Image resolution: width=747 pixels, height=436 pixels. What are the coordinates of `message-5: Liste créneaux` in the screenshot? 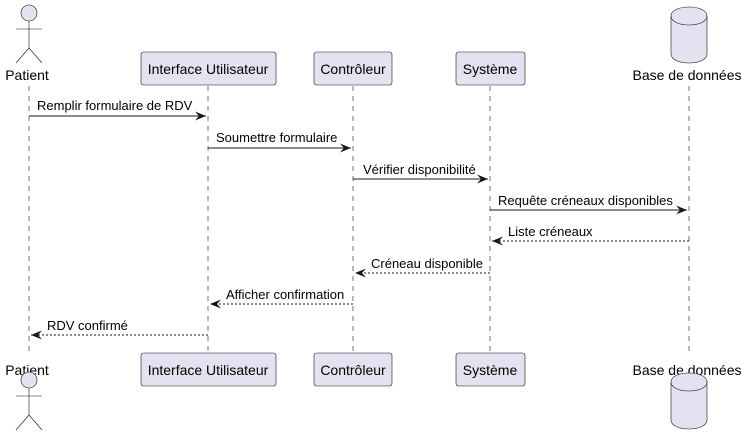 It's located at (590, 235).